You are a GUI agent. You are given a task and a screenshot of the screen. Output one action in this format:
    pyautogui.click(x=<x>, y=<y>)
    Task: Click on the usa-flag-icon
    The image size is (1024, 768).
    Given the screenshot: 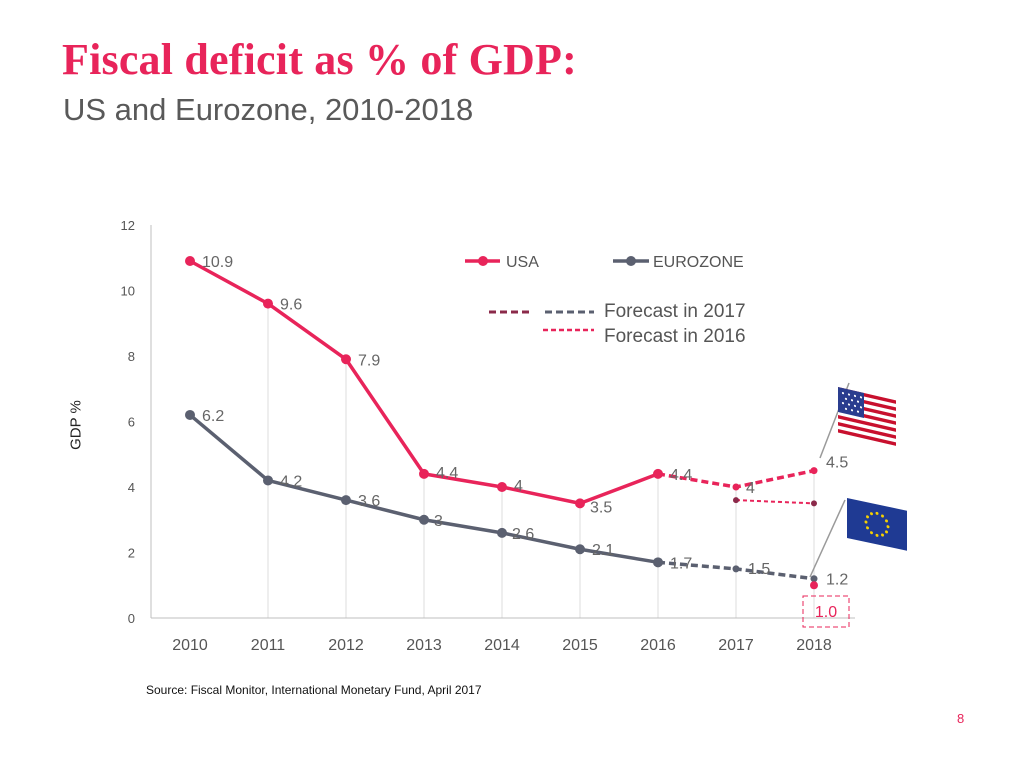 What is the action you would take?
    pyautogui.click(x=857, y=420)
    